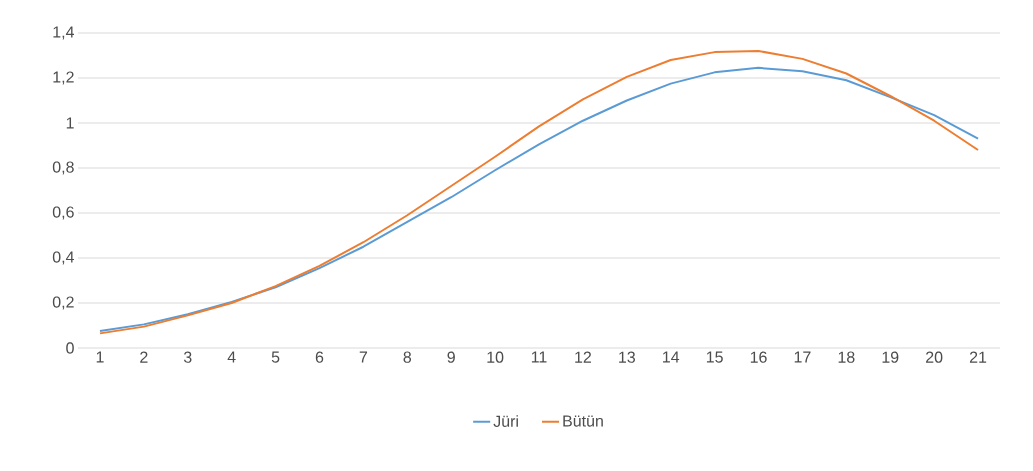 The height and width of the screenshot is (471, 1033). Describe the element at coordinates (539, 357) in the screenshot. I see `x-tick-label: 11` at that location.